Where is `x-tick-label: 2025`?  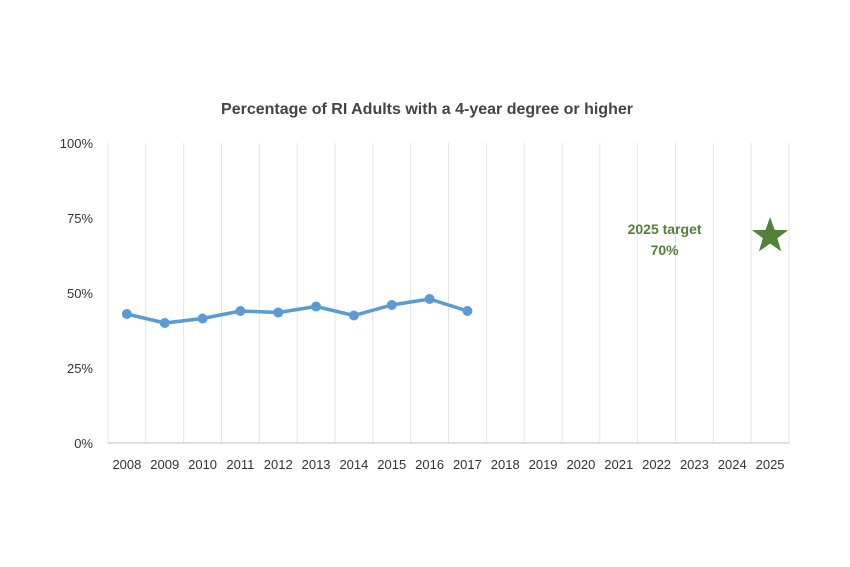
x-tick-label: 2025 is located at coordinates (770, 464).